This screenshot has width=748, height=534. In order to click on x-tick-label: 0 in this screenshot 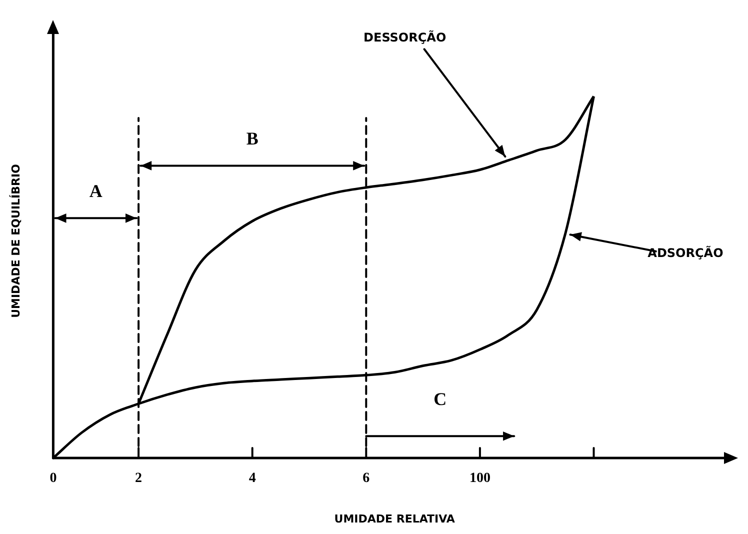, I will do `click(53, 478)`.